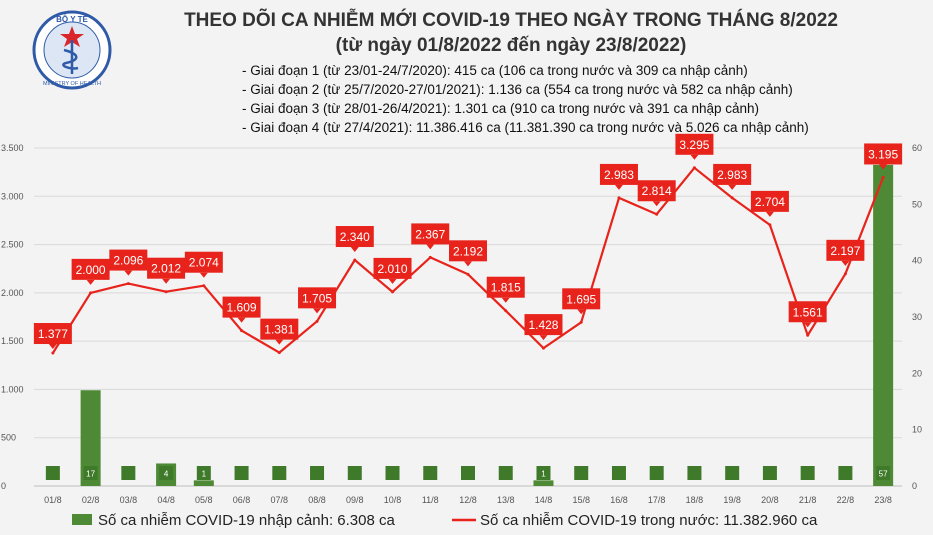  Describe the element at coordinates (12, 293) in the screenshot. I see `left-axis-tick-label: 2.000` at that location.